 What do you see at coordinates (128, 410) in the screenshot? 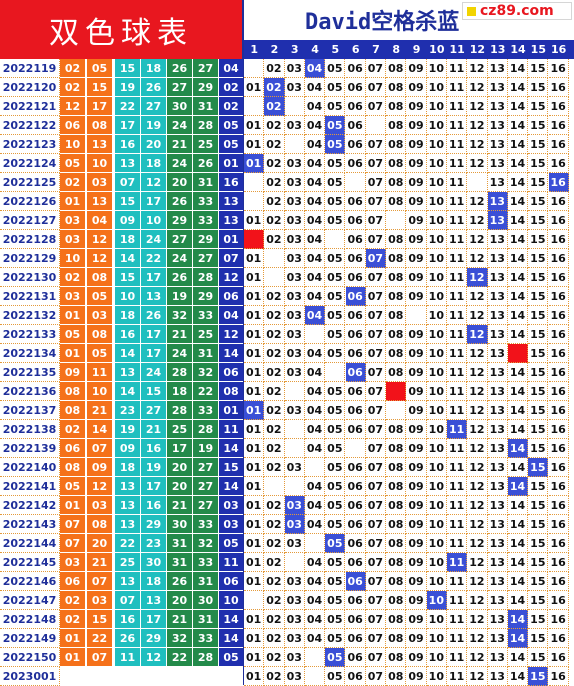
I see `red-ball-cell: 23` at bounding box center [128, 410].